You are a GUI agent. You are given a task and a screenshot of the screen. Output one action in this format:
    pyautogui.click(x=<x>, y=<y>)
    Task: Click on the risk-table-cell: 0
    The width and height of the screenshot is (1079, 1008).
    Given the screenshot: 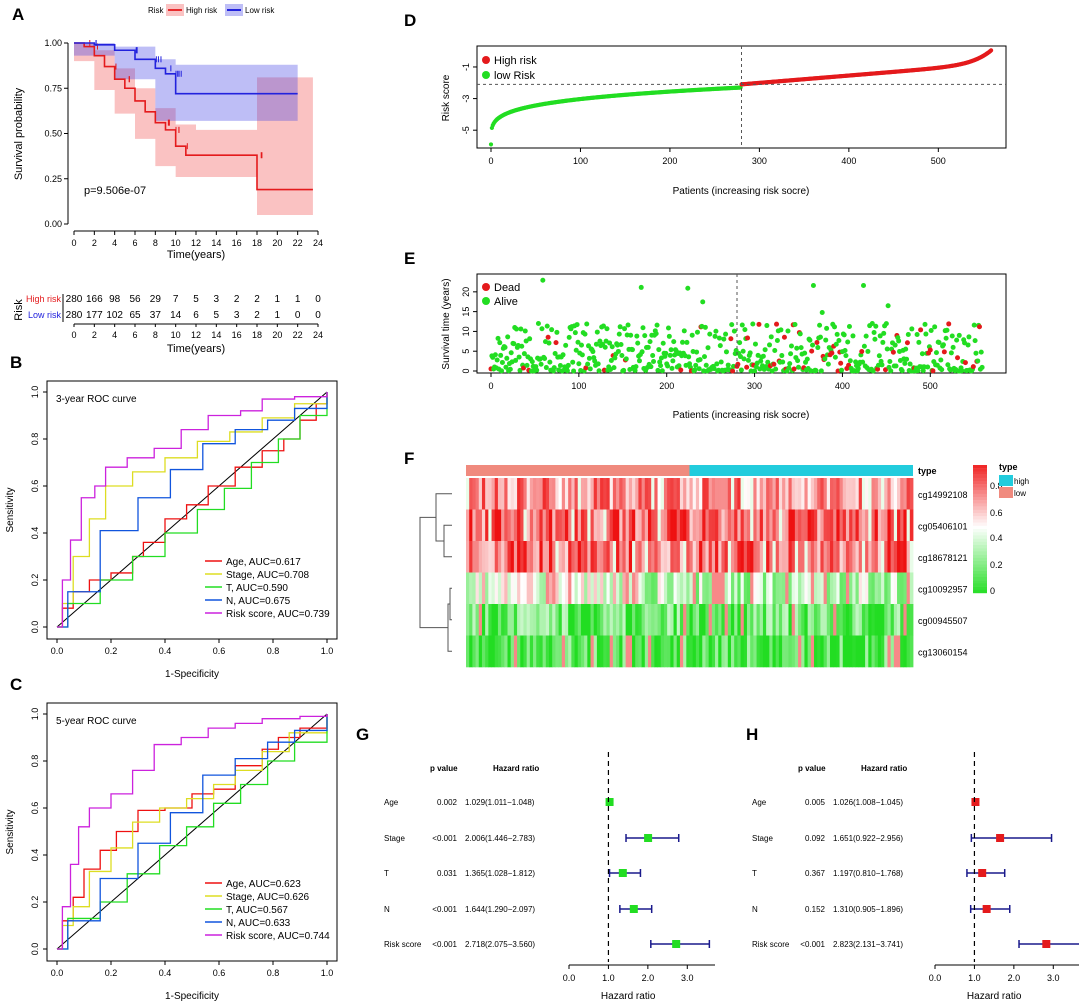 What is the action you would take?
    pyautogui.click(x=318, y=315)
    